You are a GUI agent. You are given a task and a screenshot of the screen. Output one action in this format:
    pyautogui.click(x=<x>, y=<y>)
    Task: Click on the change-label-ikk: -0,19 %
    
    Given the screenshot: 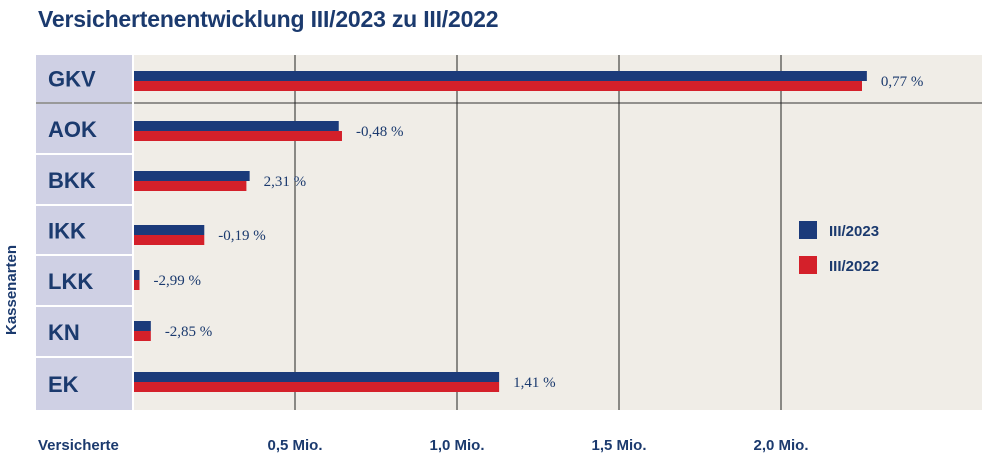 What is the action you would take?
    pyautogui.click(x=242, y=236)
    